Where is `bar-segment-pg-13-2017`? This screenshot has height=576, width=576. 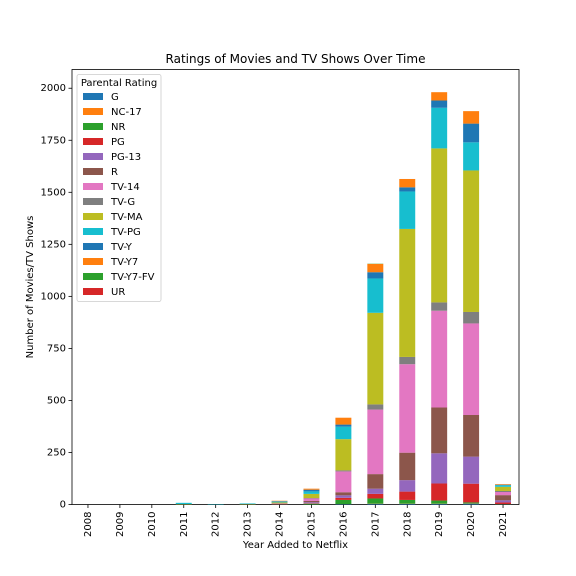 bar-segment-pg-13-2017 is located at coordinates (375, 491).